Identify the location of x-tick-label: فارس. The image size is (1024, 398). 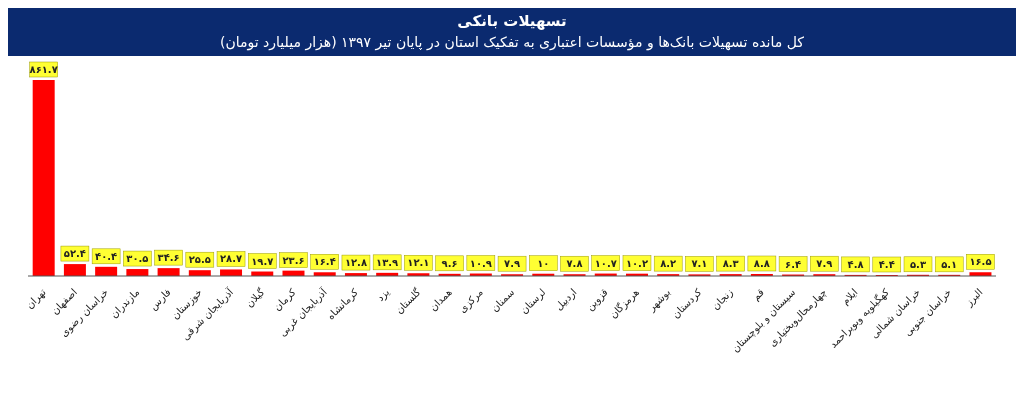
(160, 299).